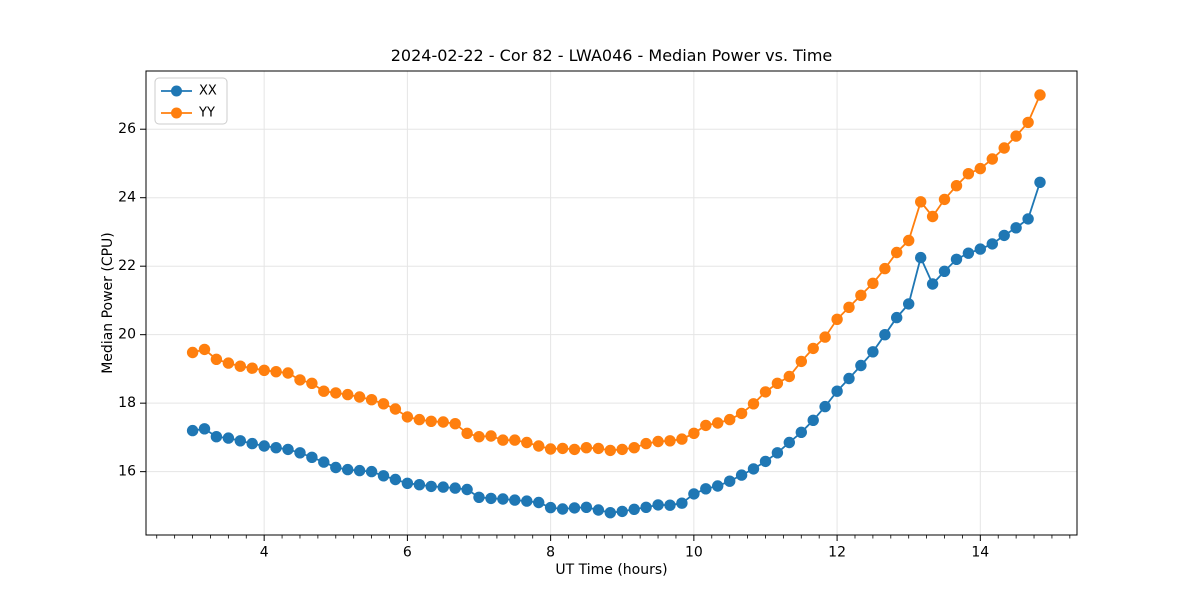 Image resolution: width=1200 pixels, height=600 pixels. I want to click on x-tick-label: 6, so click(407, 553).